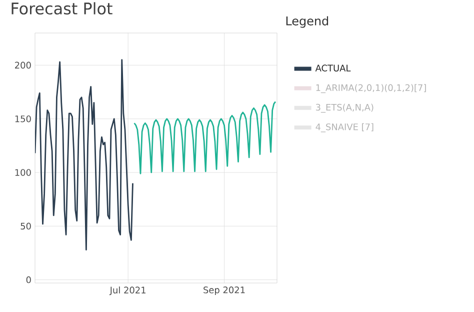  Describe the element at coordinates (62, 8) in the screenshot. I see `chart-title: Forecast Plot` at that location.